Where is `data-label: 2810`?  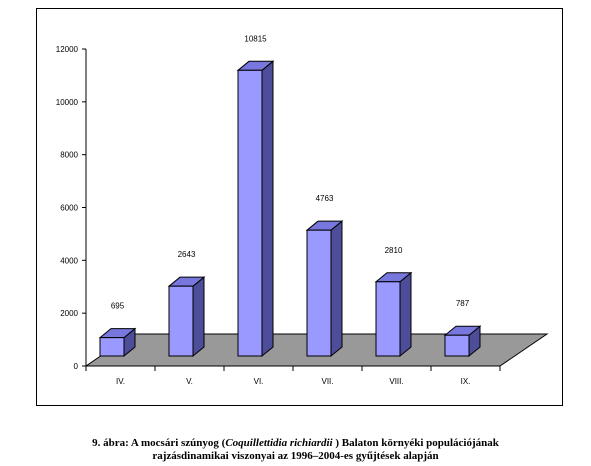
data-label: 2810 is located at coordinates (394, 250).